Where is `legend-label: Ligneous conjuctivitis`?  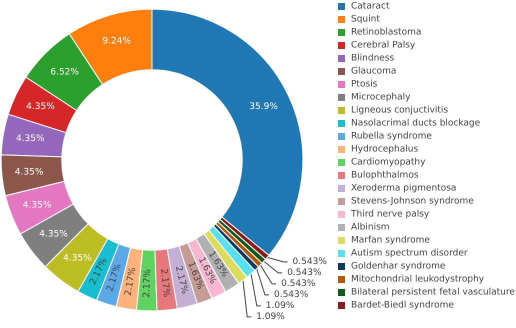 legend-label: Ligneous conjuctivitis is located at coordinates (399, 111).